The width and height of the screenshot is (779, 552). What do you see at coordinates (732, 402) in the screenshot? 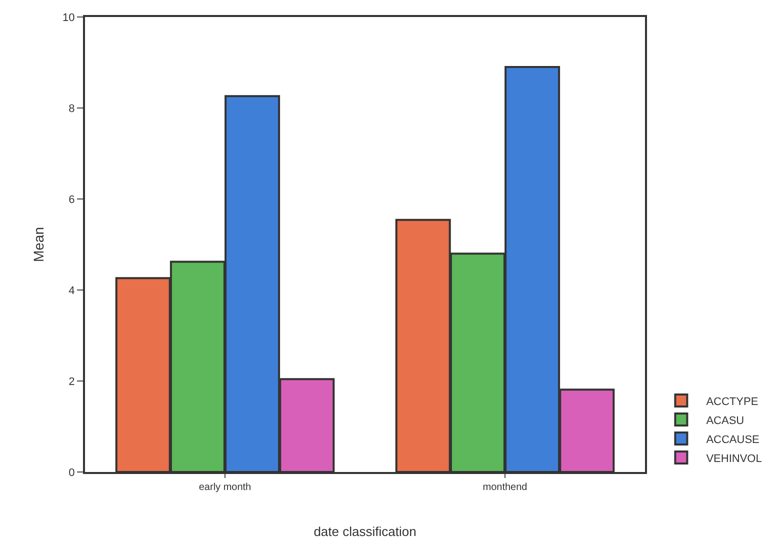
I see `legend-label: ACCTYPE` at bounding box center [732, 402].